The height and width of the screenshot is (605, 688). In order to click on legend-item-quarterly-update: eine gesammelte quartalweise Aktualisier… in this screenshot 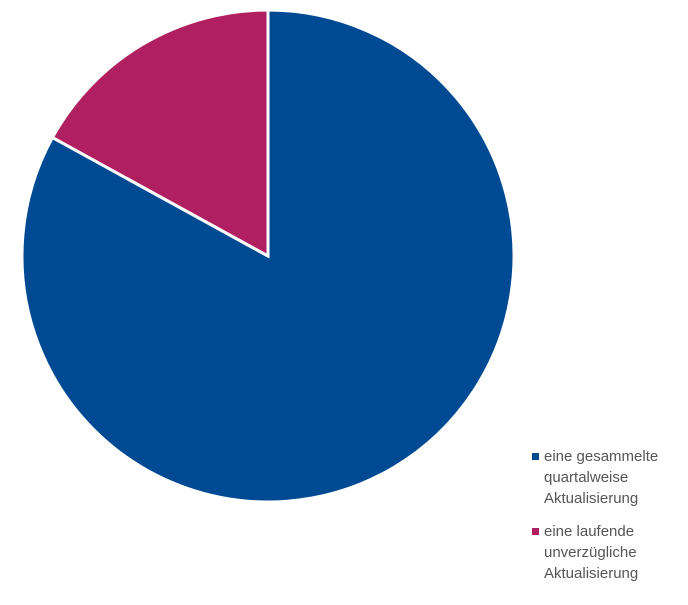, I will do `click(607, 477)`.